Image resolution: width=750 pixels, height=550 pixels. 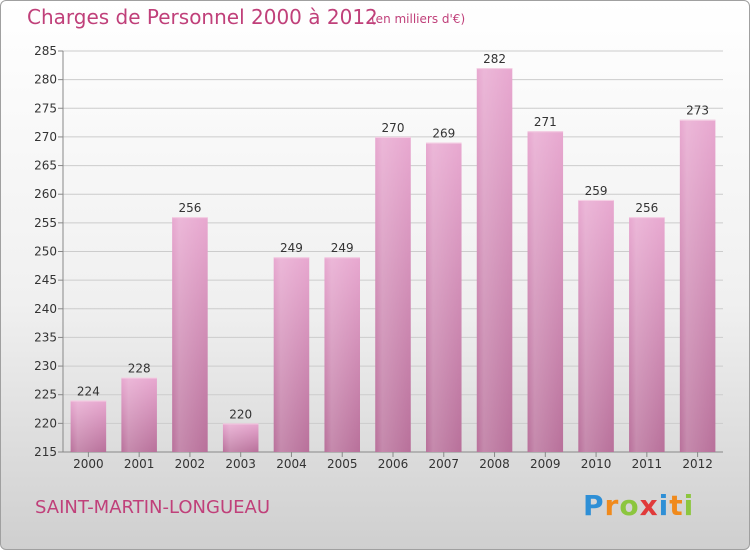 What do you see at coordinates (152, 507) in the screenshot?
I see `location-name: SAINT-MARTIN-LONGUEAU` at bounding box center [152, 507].